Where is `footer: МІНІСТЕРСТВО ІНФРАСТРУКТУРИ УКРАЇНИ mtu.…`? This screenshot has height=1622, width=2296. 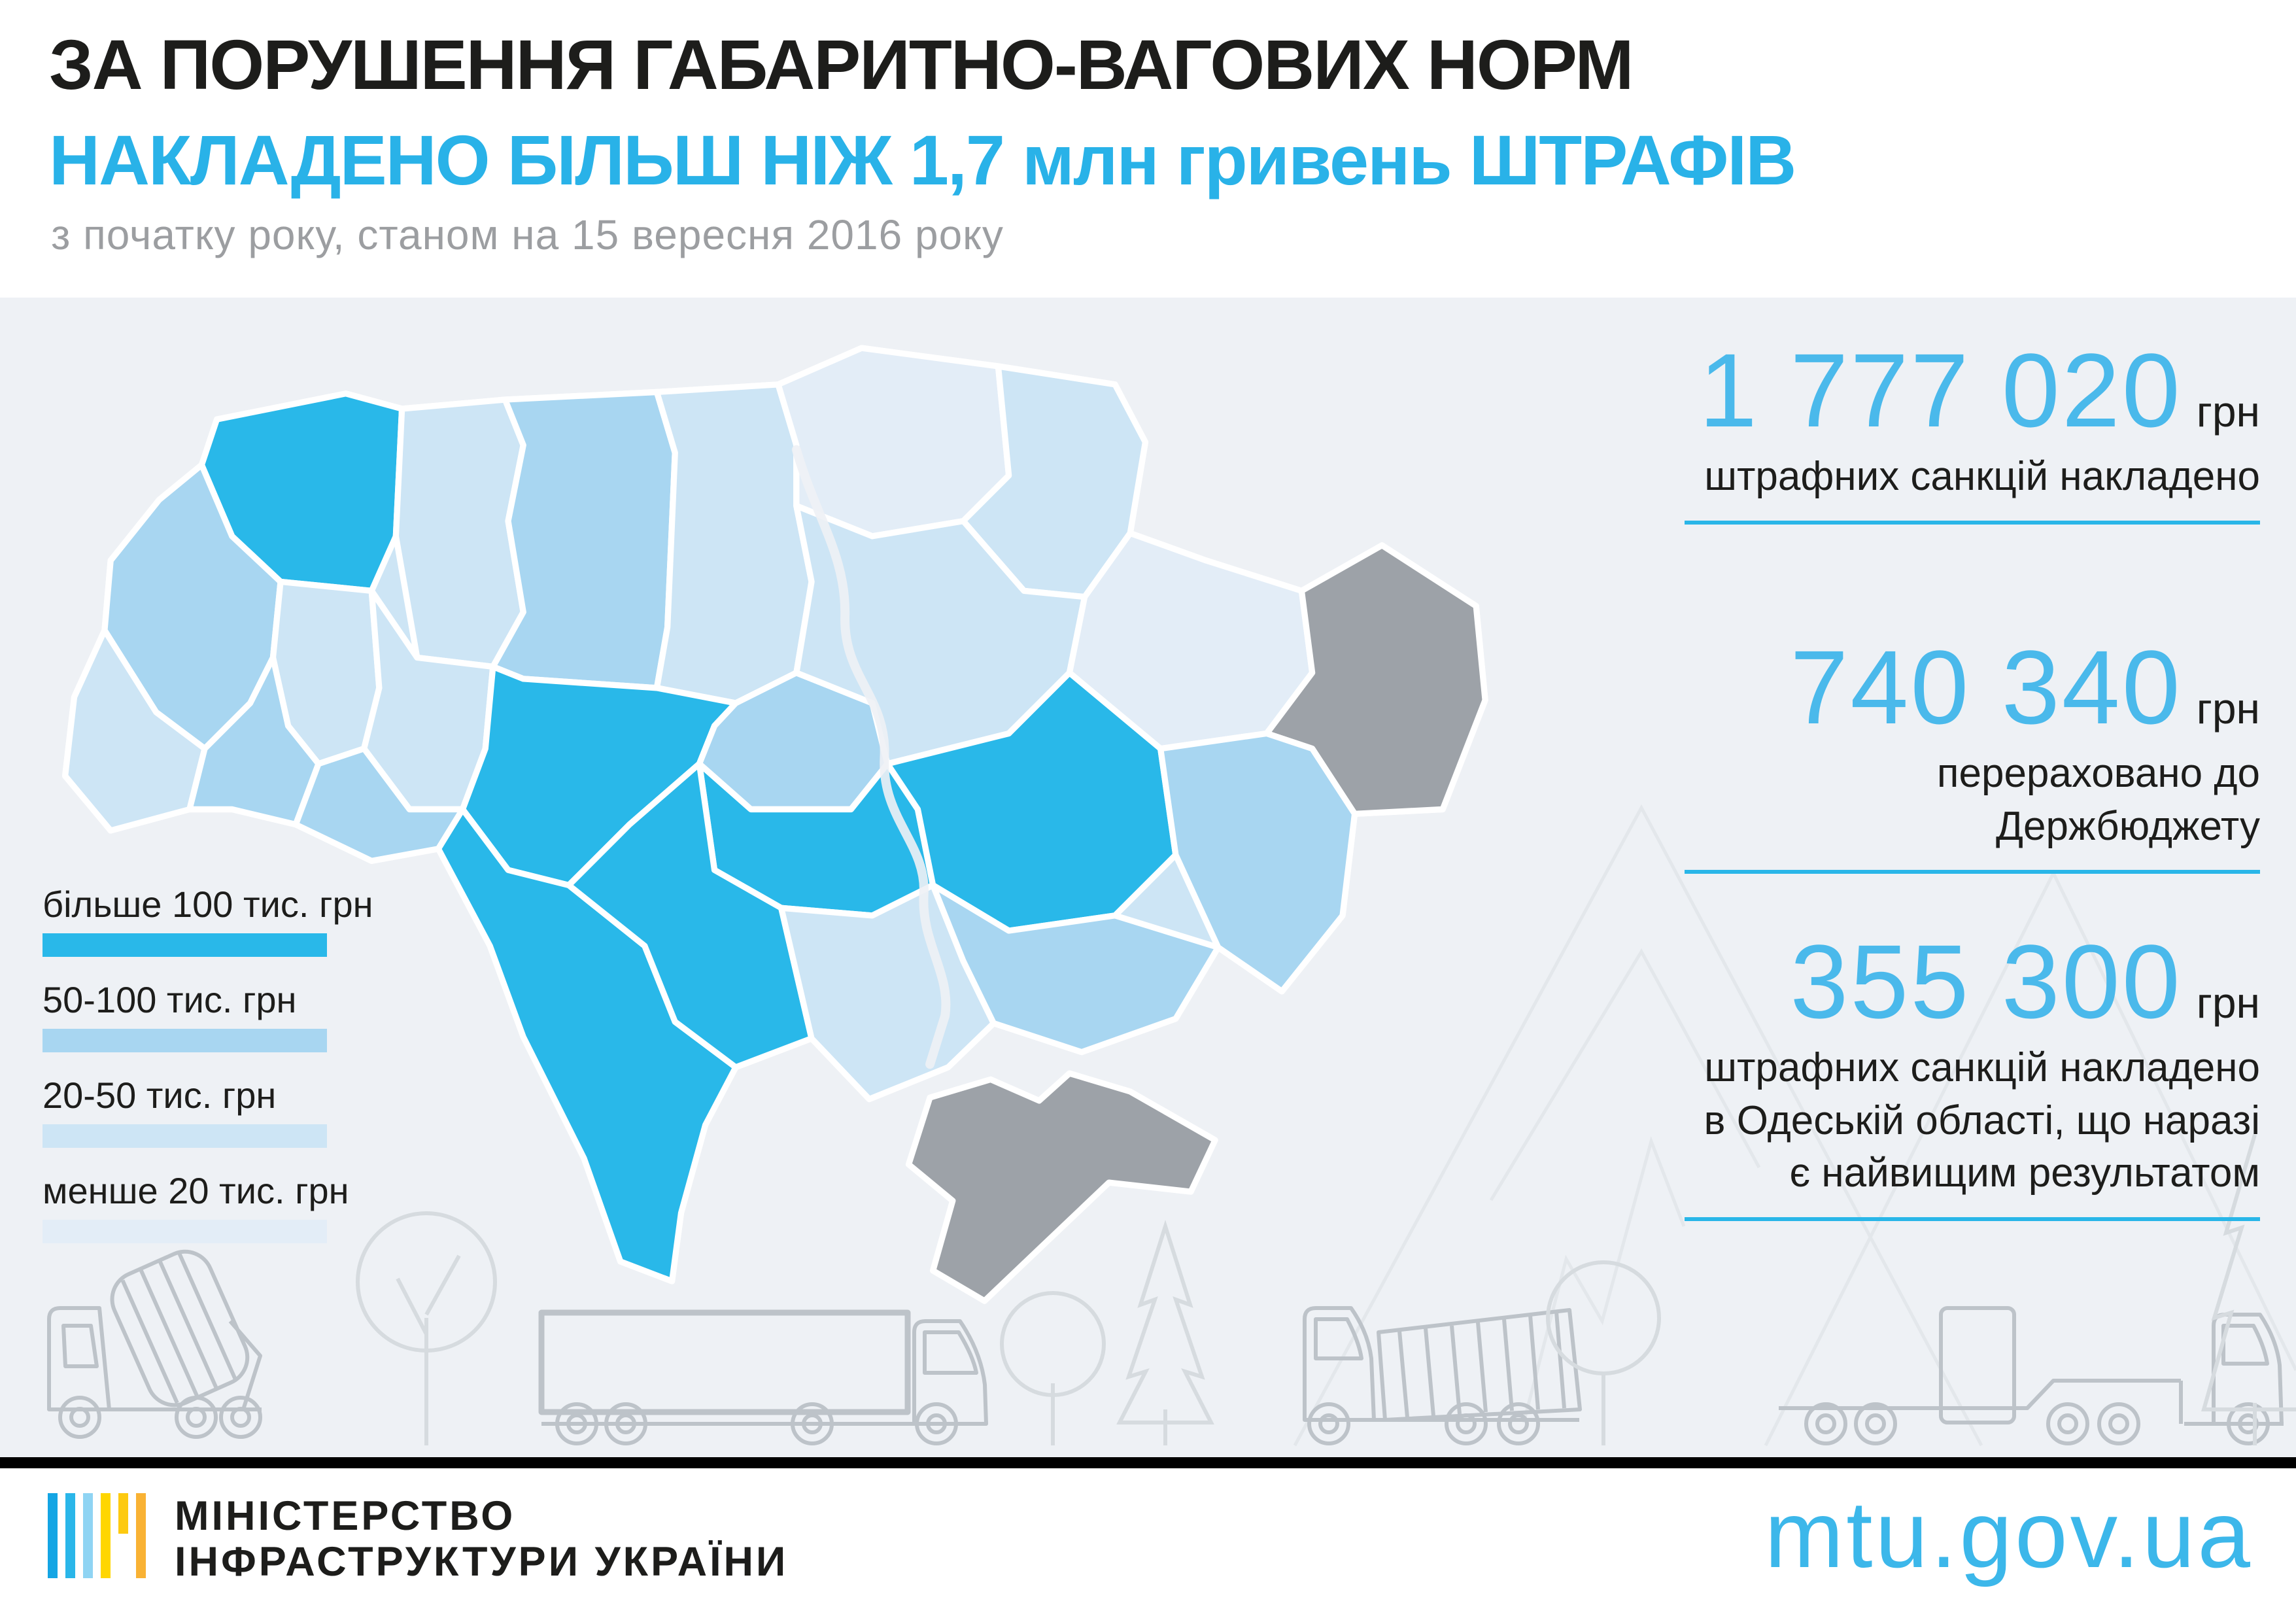
footer: МІНІСТЕРСТВО ІНФРАСТРУКТУРИ УКРАЇНИ mtu.… is located at coordinates (1148, 1545).